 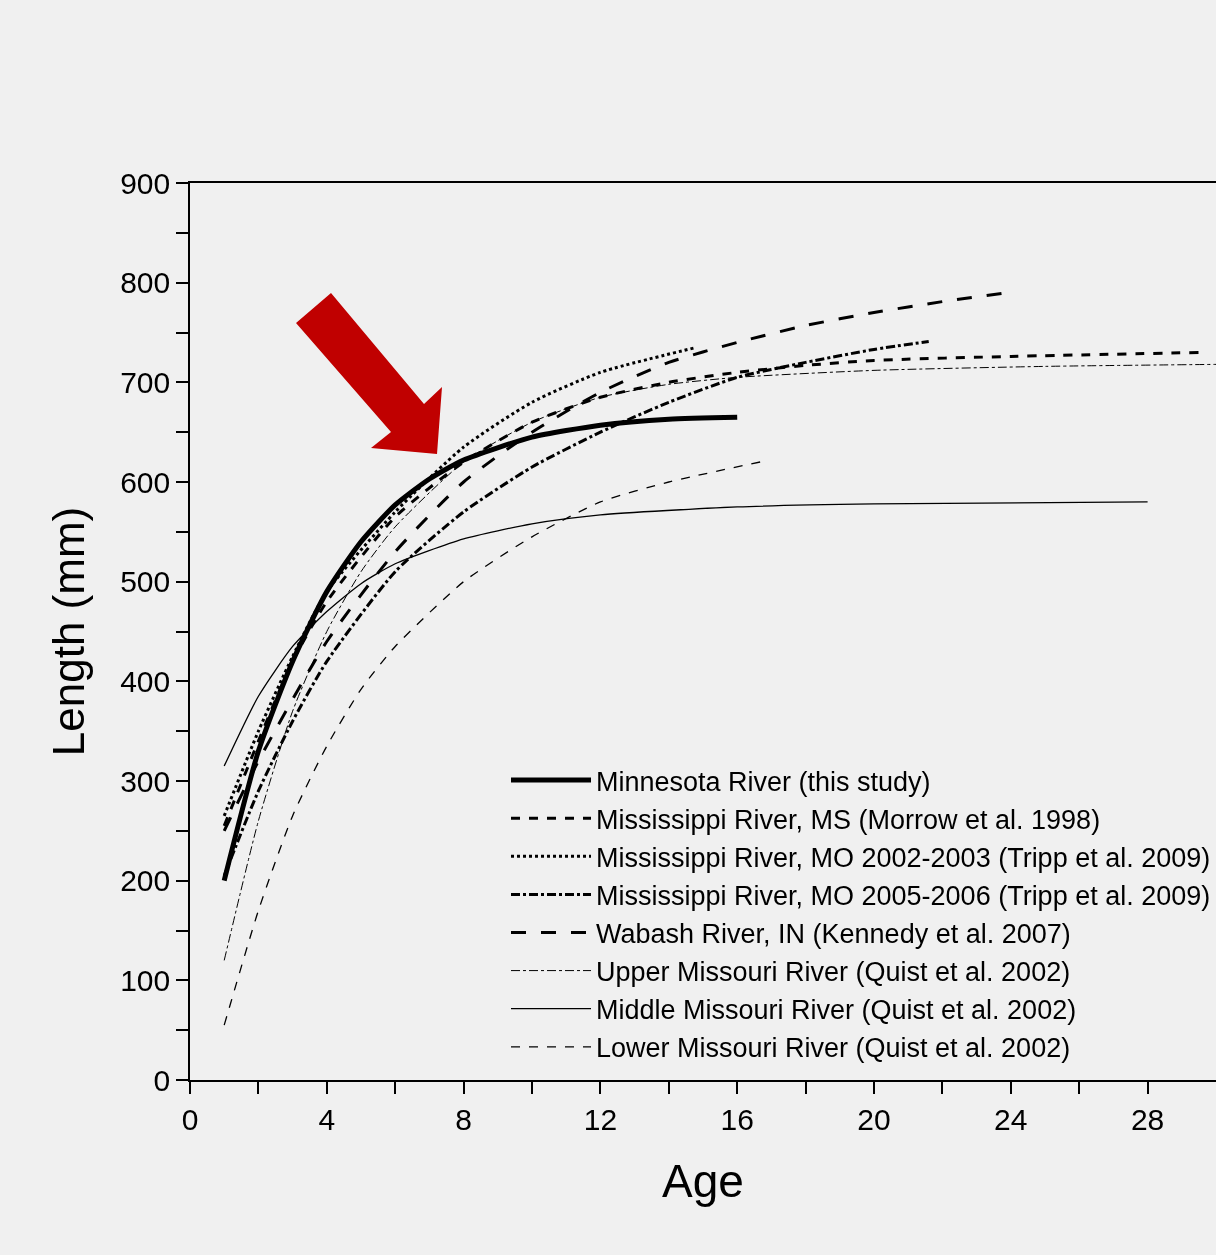 What do you see at coordinates (903, 857) in the screenshot?
I see `legend-label: Mississippi River, MO 2002-2003 (Tripp et al. 2009)` at bounding box center [903, 857].